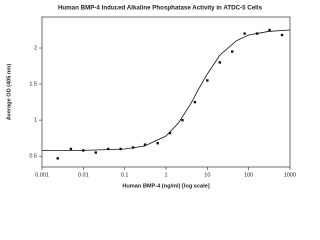 The image size is (320, 240). Describe the element at coordinates (290, 175) in the screenshot. I see `x-tick-label: 1000` at that location.